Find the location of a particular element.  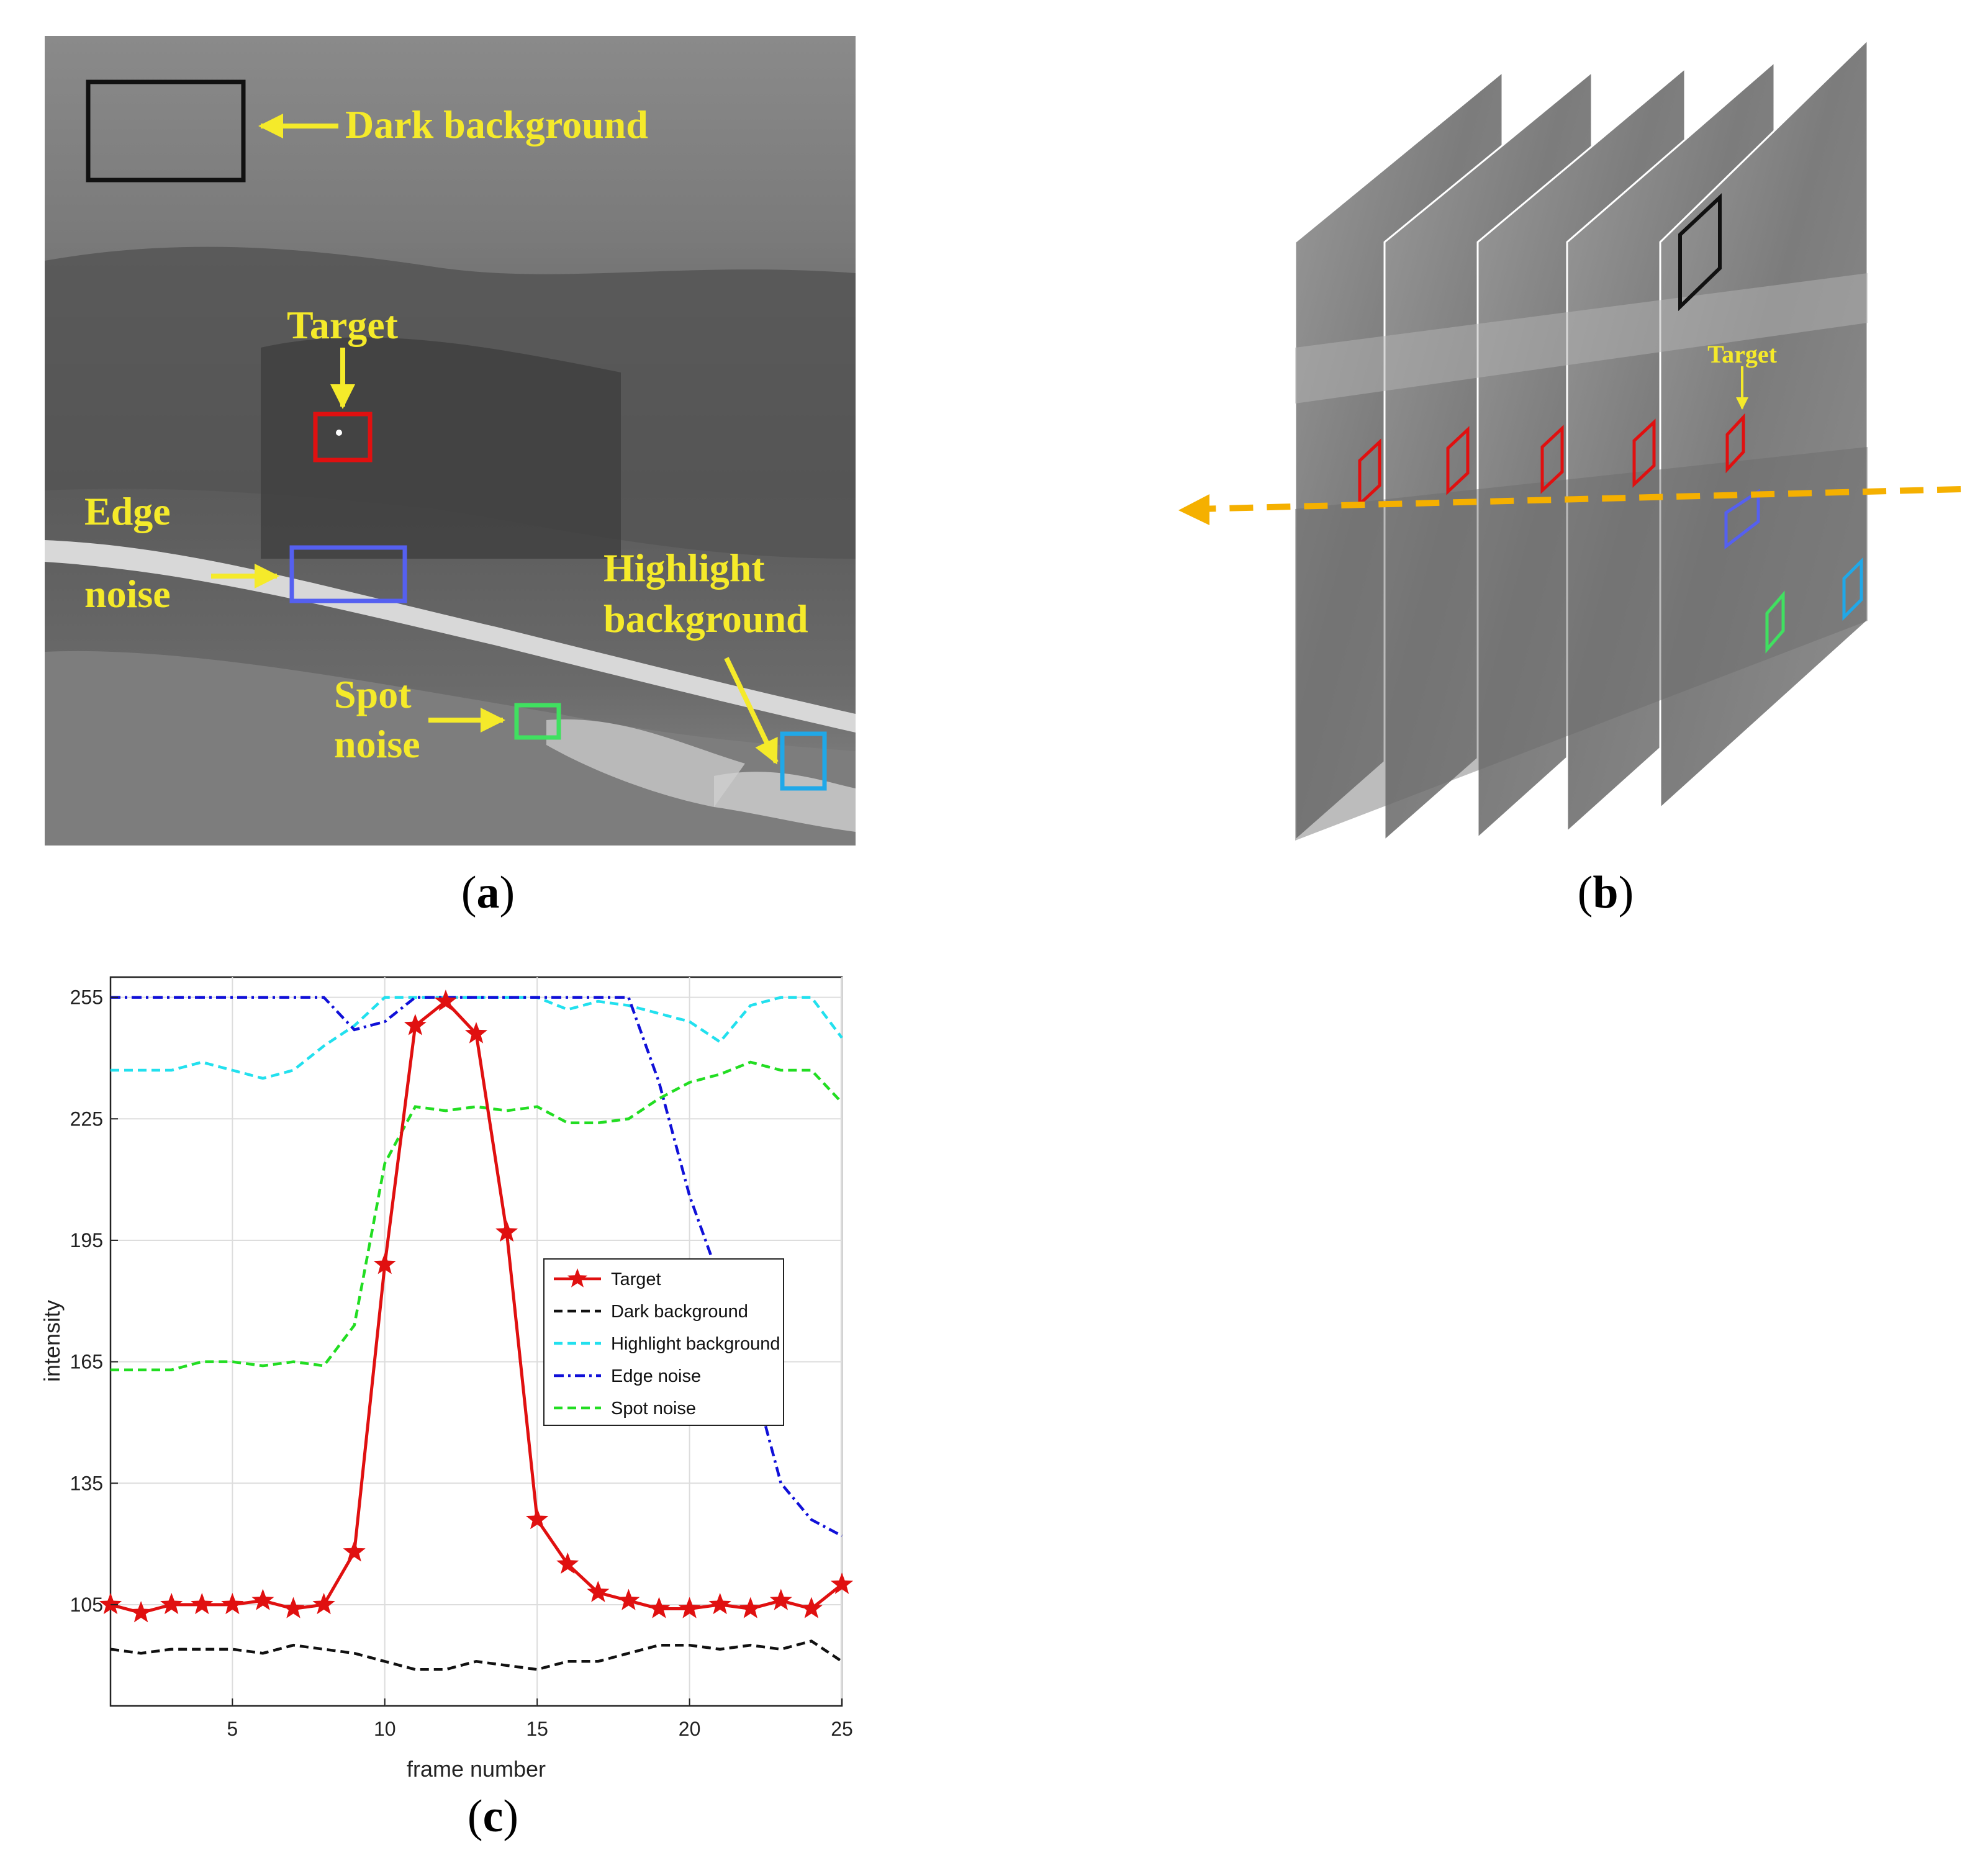

annot-edge-1: Edge is located at coordinates (127, 511).